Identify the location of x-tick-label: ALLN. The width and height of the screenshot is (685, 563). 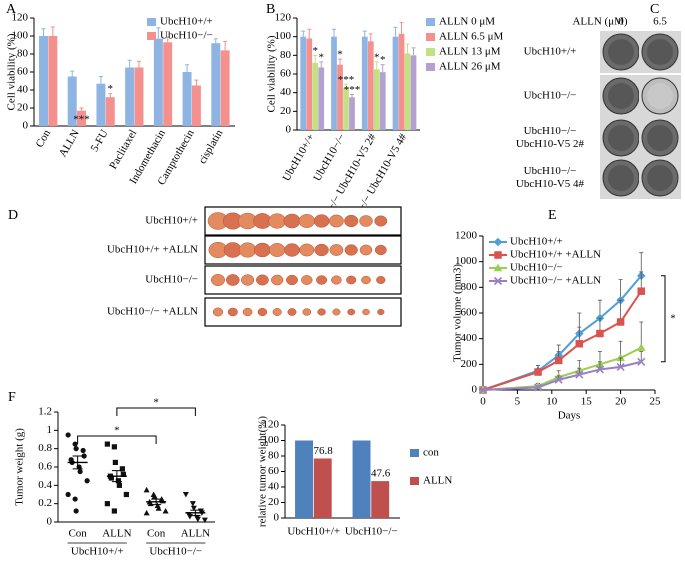
(195, 534).